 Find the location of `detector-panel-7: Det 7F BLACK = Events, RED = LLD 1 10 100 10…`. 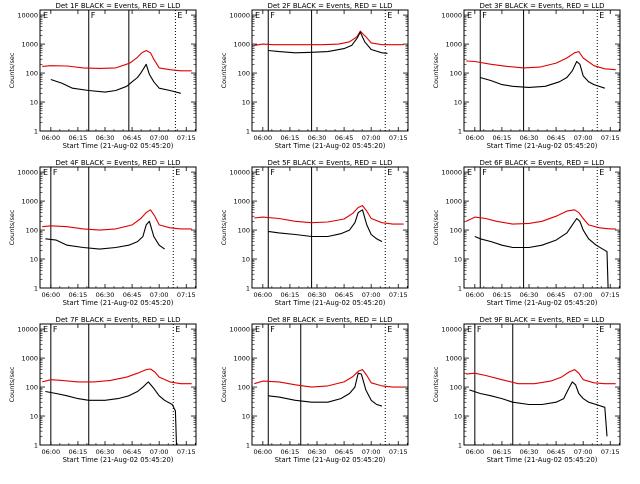

detector-panel-7: Det 7F BLACK = Events, RED = LLD 1 10 100 10… is located at coordinates (102, 390).